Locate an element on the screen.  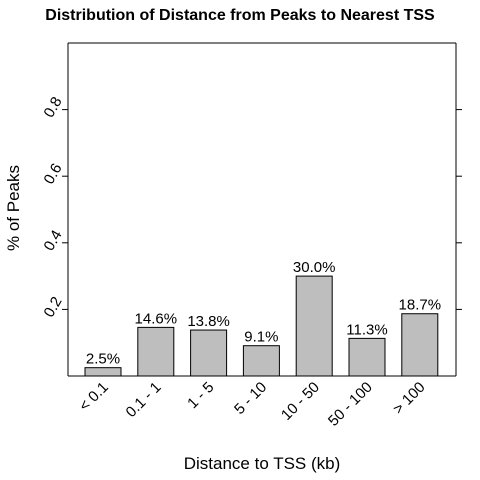
data-label: 13.8% is located at coordinates (208, 321).